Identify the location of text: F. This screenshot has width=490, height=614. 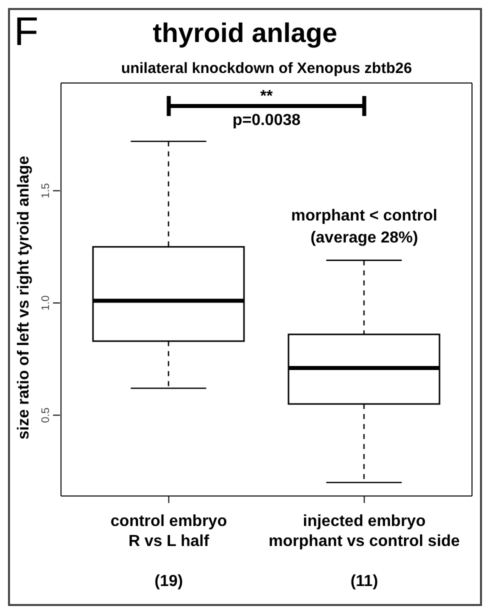
(26, 32).